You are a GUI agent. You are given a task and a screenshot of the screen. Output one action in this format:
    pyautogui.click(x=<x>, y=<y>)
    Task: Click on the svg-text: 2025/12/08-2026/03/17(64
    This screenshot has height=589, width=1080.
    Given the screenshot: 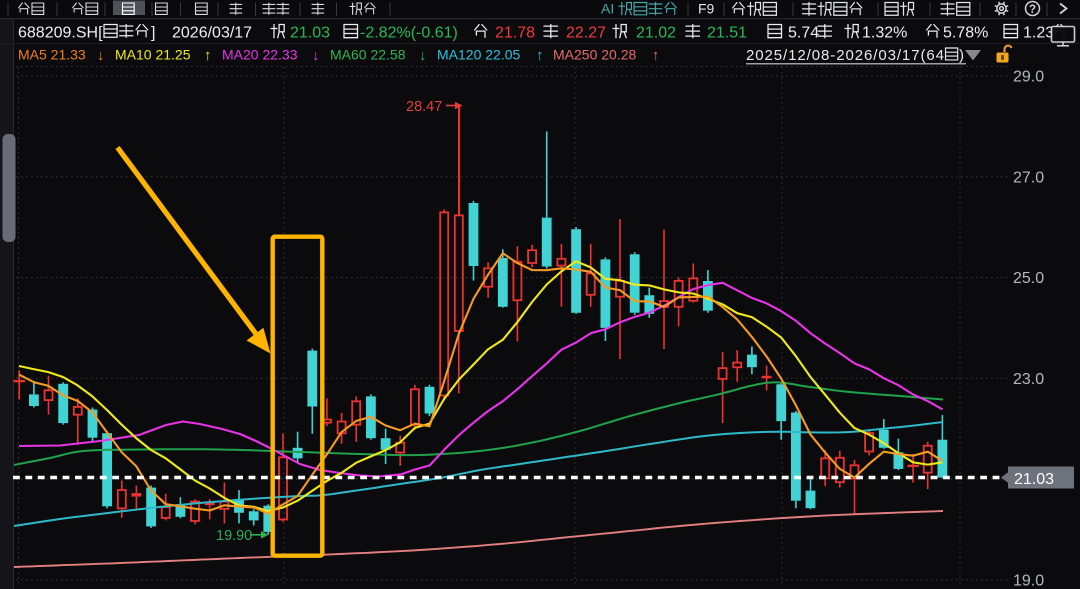 What is the action you would take?
    pyautogui.click(x=845, y=55)
    